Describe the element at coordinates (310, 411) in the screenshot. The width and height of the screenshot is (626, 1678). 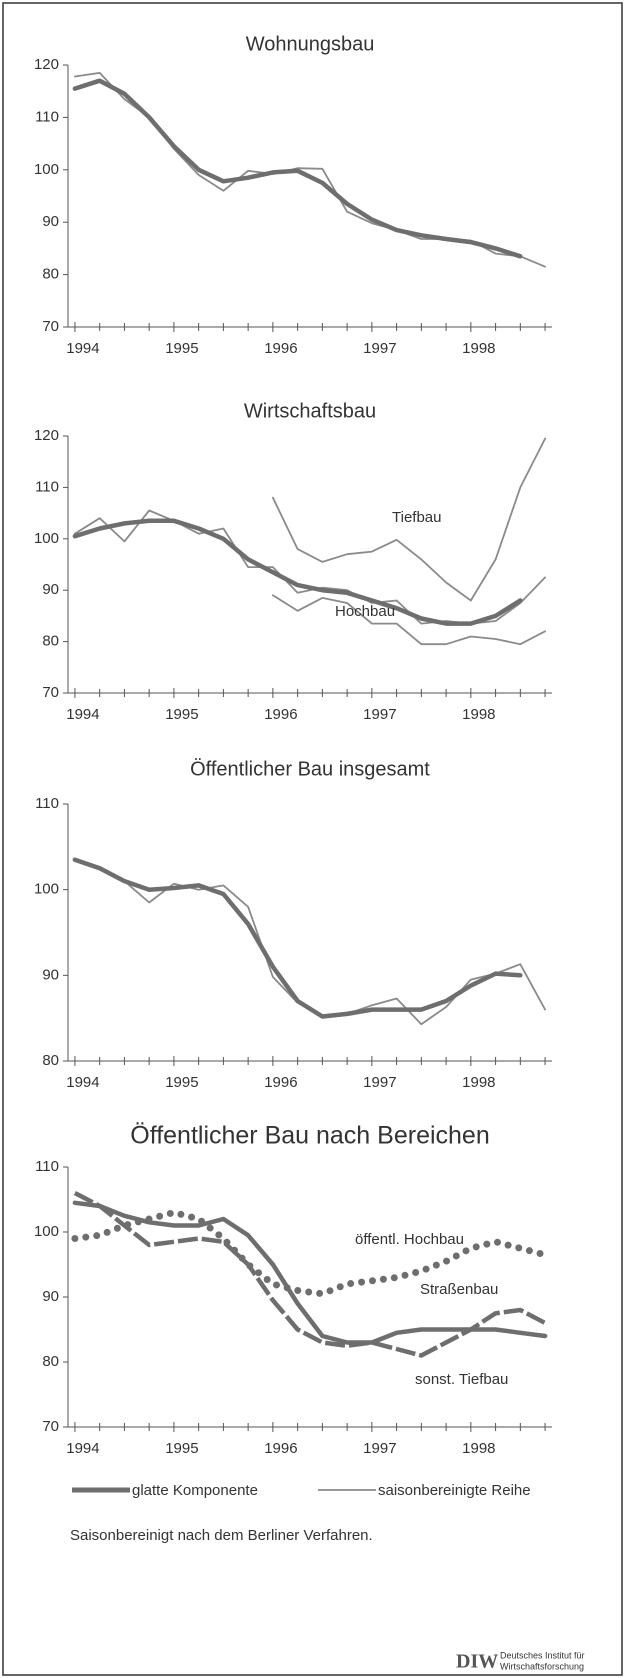
I see `chart-title: Wirtschaftsbau` at that location.